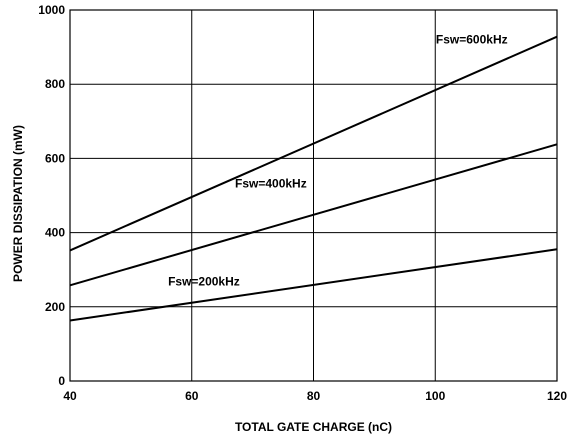 The image size is (579, 438). What do you see at coordinates (472, 40) in the screenshot?
I see `series-label: Fsw=600kHz` at bounding box center [472, 40].